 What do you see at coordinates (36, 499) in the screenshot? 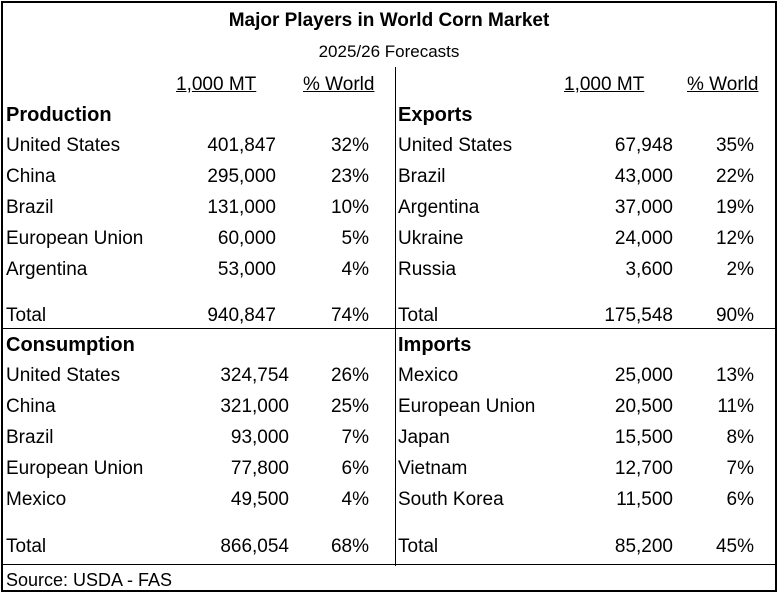
I see `consumption-country-cell: Mexico` at bounding box center [36, 499].